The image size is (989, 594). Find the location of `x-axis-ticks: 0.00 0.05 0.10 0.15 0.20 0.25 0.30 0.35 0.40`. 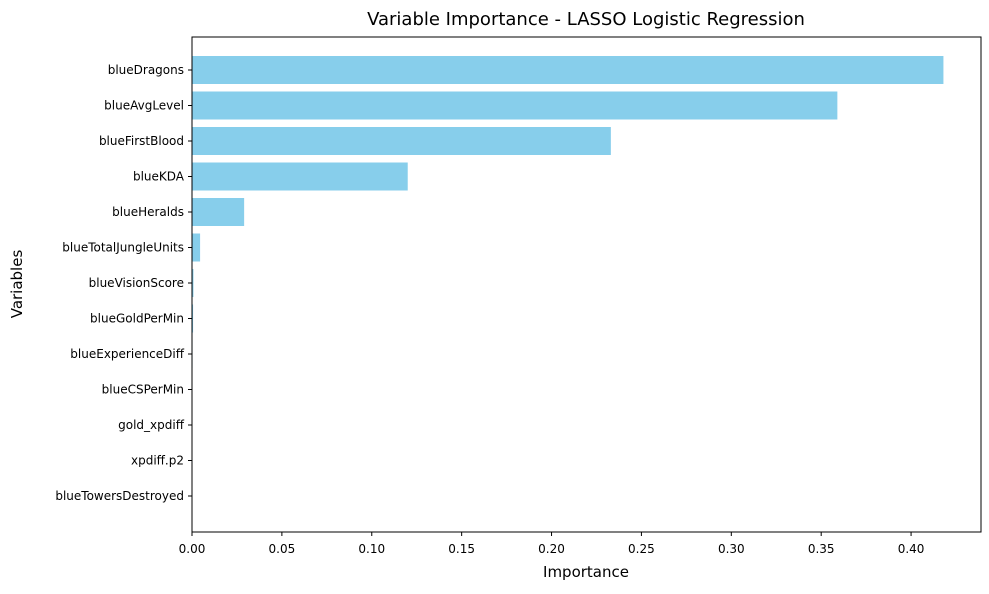

x-axis-ticks: 0.00 0.05 0.10 0.15 0.20 0.25 0.30 0.35 0.40 is located at coordinates (552, 544).